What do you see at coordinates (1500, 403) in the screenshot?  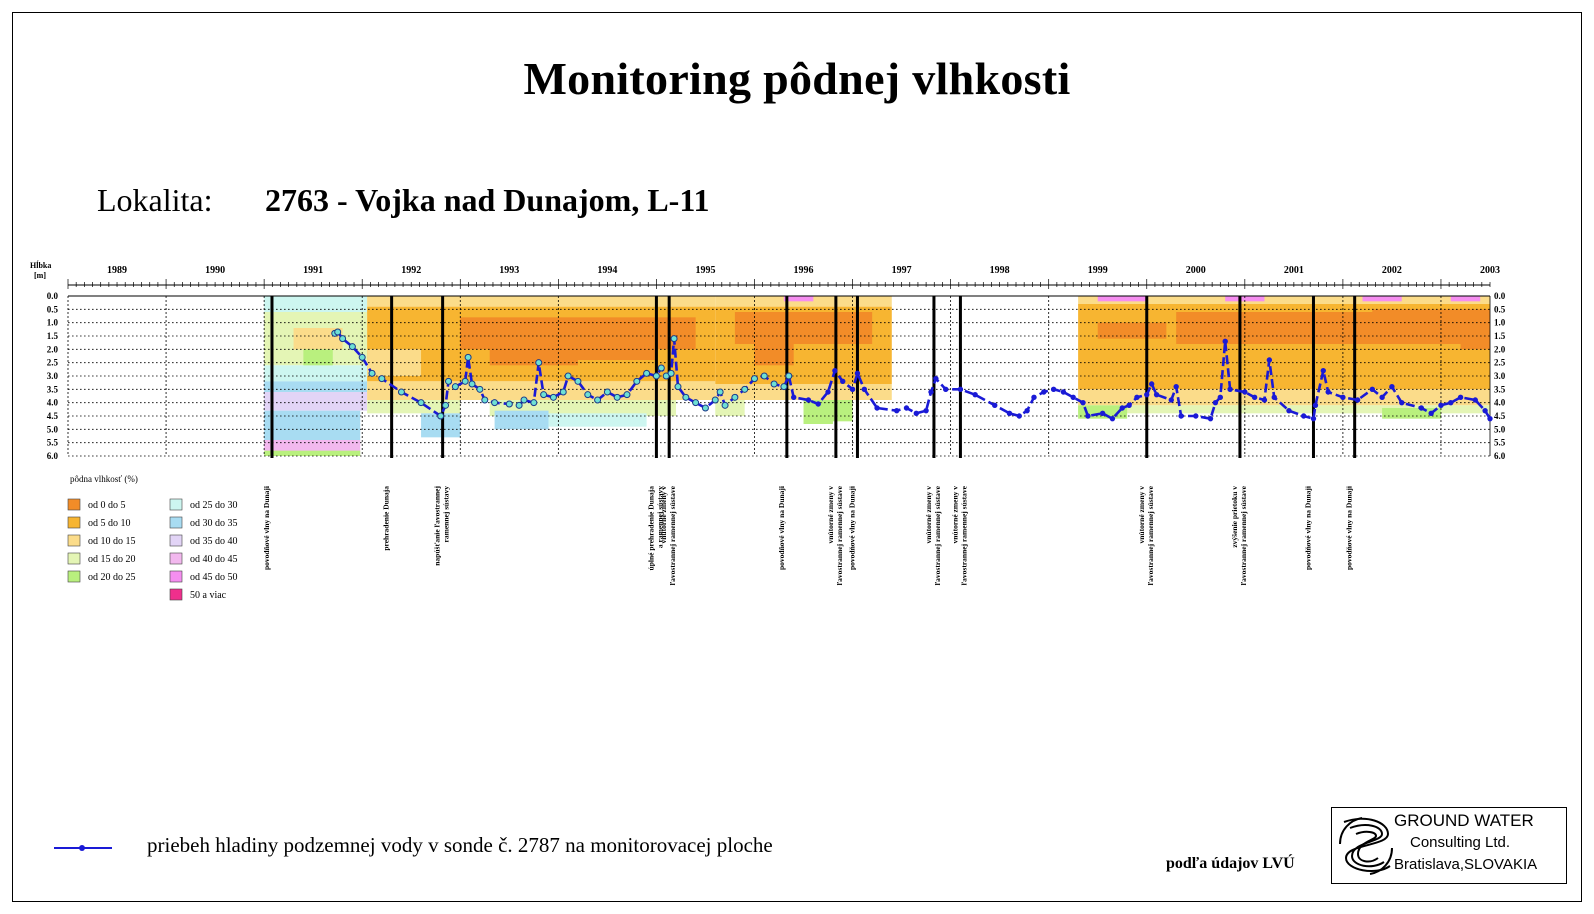 I see `depth-tick-label-right: 4.0` at bounding box center [1500, 403].